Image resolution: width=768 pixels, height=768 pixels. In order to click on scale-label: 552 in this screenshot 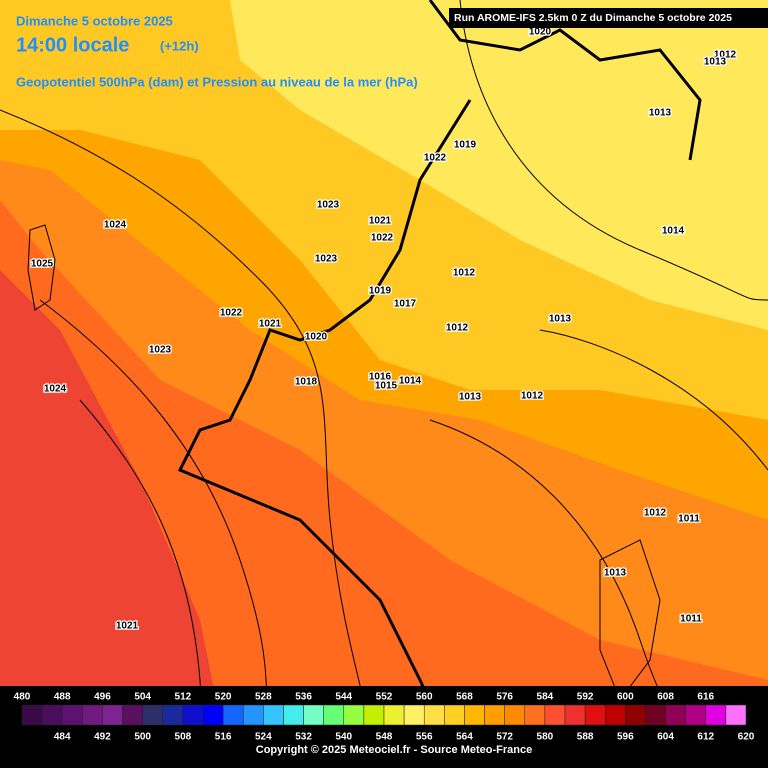, I will do `click(384, 697)`.